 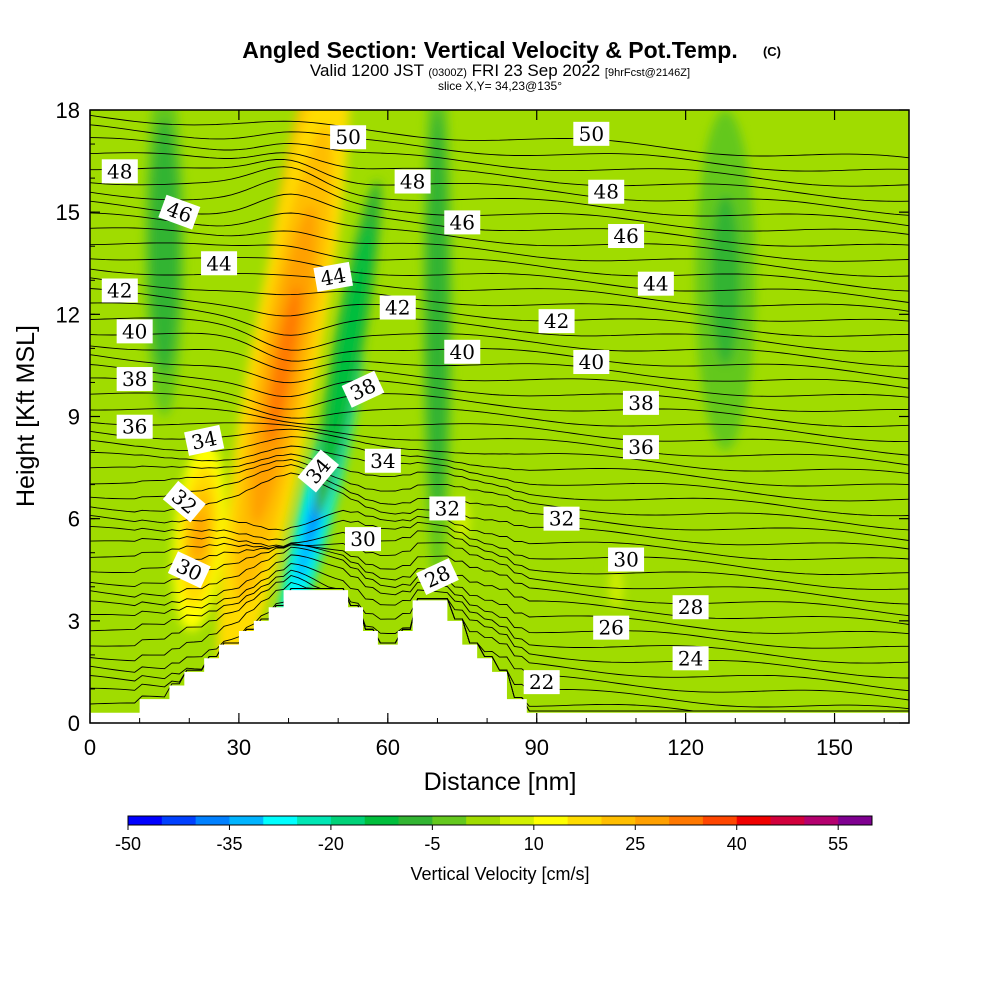 I want to click on y-tick-label: 0, so click(x=74, y=723).